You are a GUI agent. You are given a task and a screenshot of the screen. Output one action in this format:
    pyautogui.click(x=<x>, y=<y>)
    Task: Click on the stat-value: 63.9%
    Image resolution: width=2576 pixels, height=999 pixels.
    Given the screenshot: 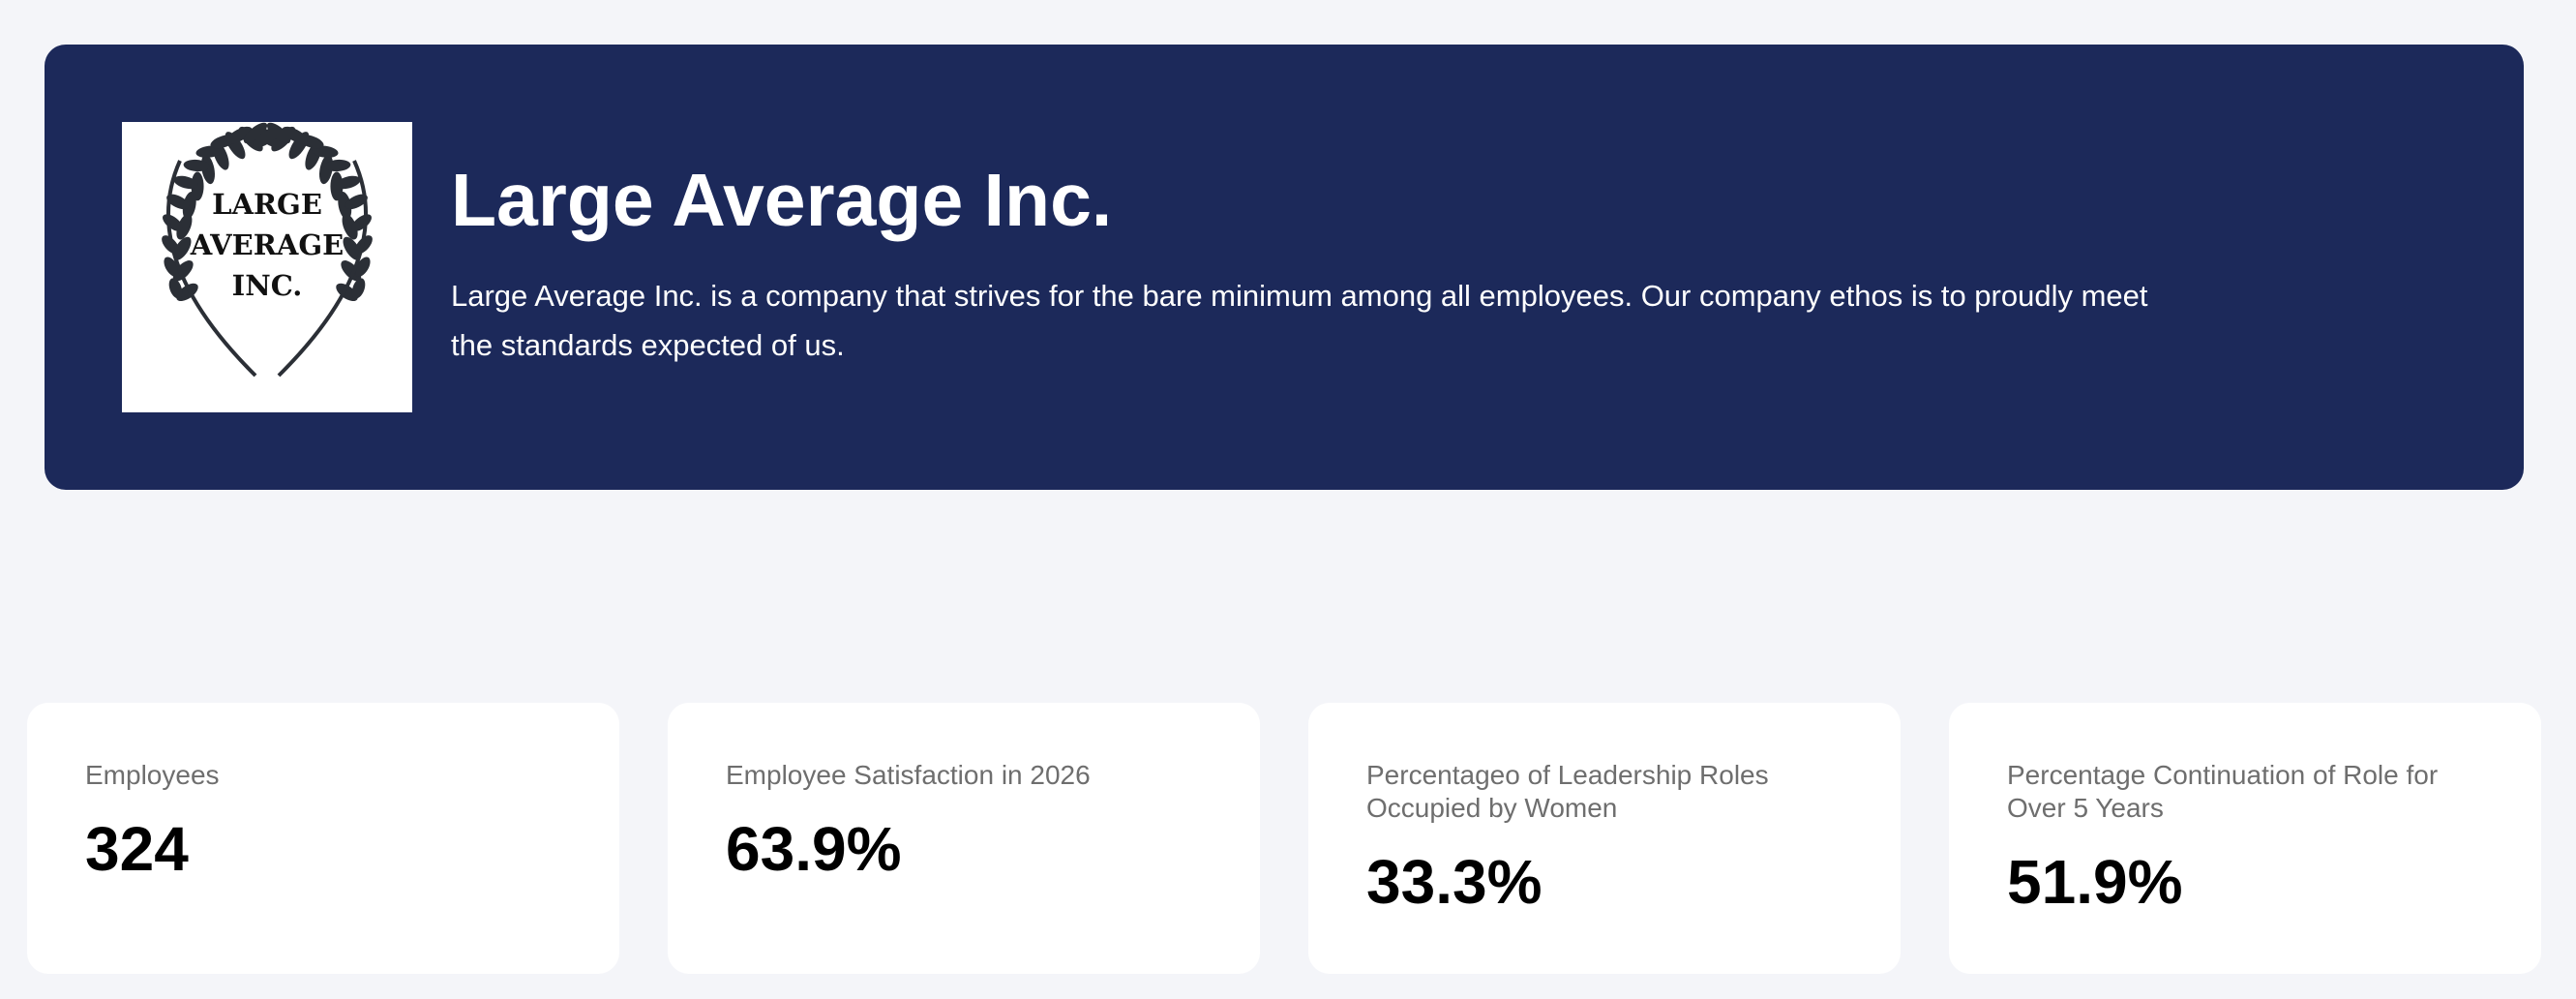 What is the action you would take?
    pyautogui.click(x=814, y=849)
    